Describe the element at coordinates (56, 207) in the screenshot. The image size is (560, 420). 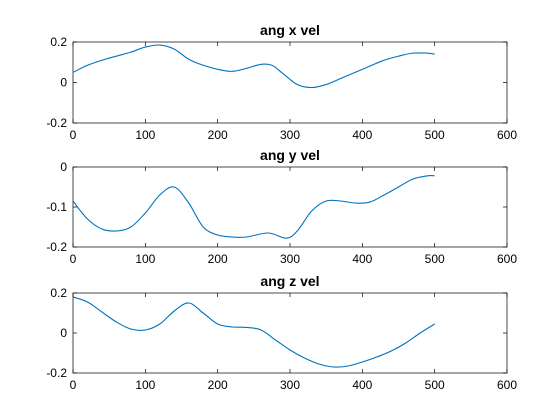
I see `y-tick-label: -0.1` at that location.